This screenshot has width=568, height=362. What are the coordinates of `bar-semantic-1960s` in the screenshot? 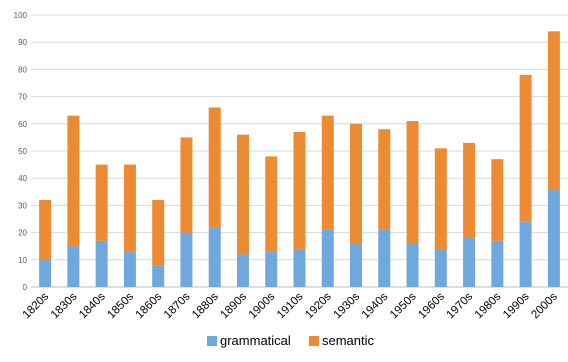 It's located at (440, 198).